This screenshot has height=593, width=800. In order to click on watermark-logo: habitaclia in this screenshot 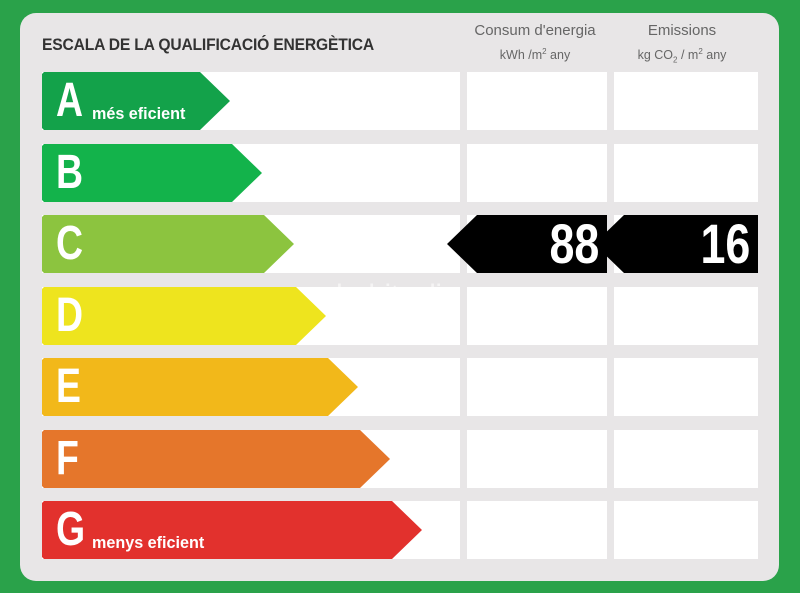, I will do `click(397, 295)`.